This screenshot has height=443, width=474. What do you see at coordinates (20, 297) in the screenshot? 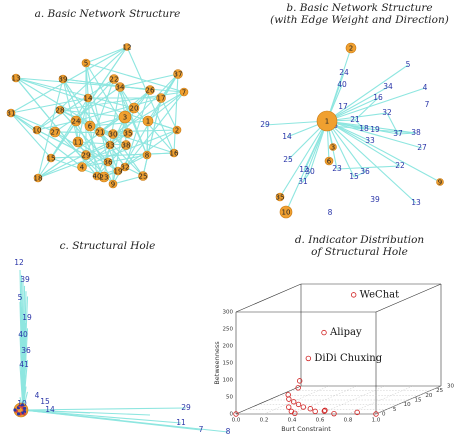
I see `network-c-node-label: 5` at bounding box center [20, 297].